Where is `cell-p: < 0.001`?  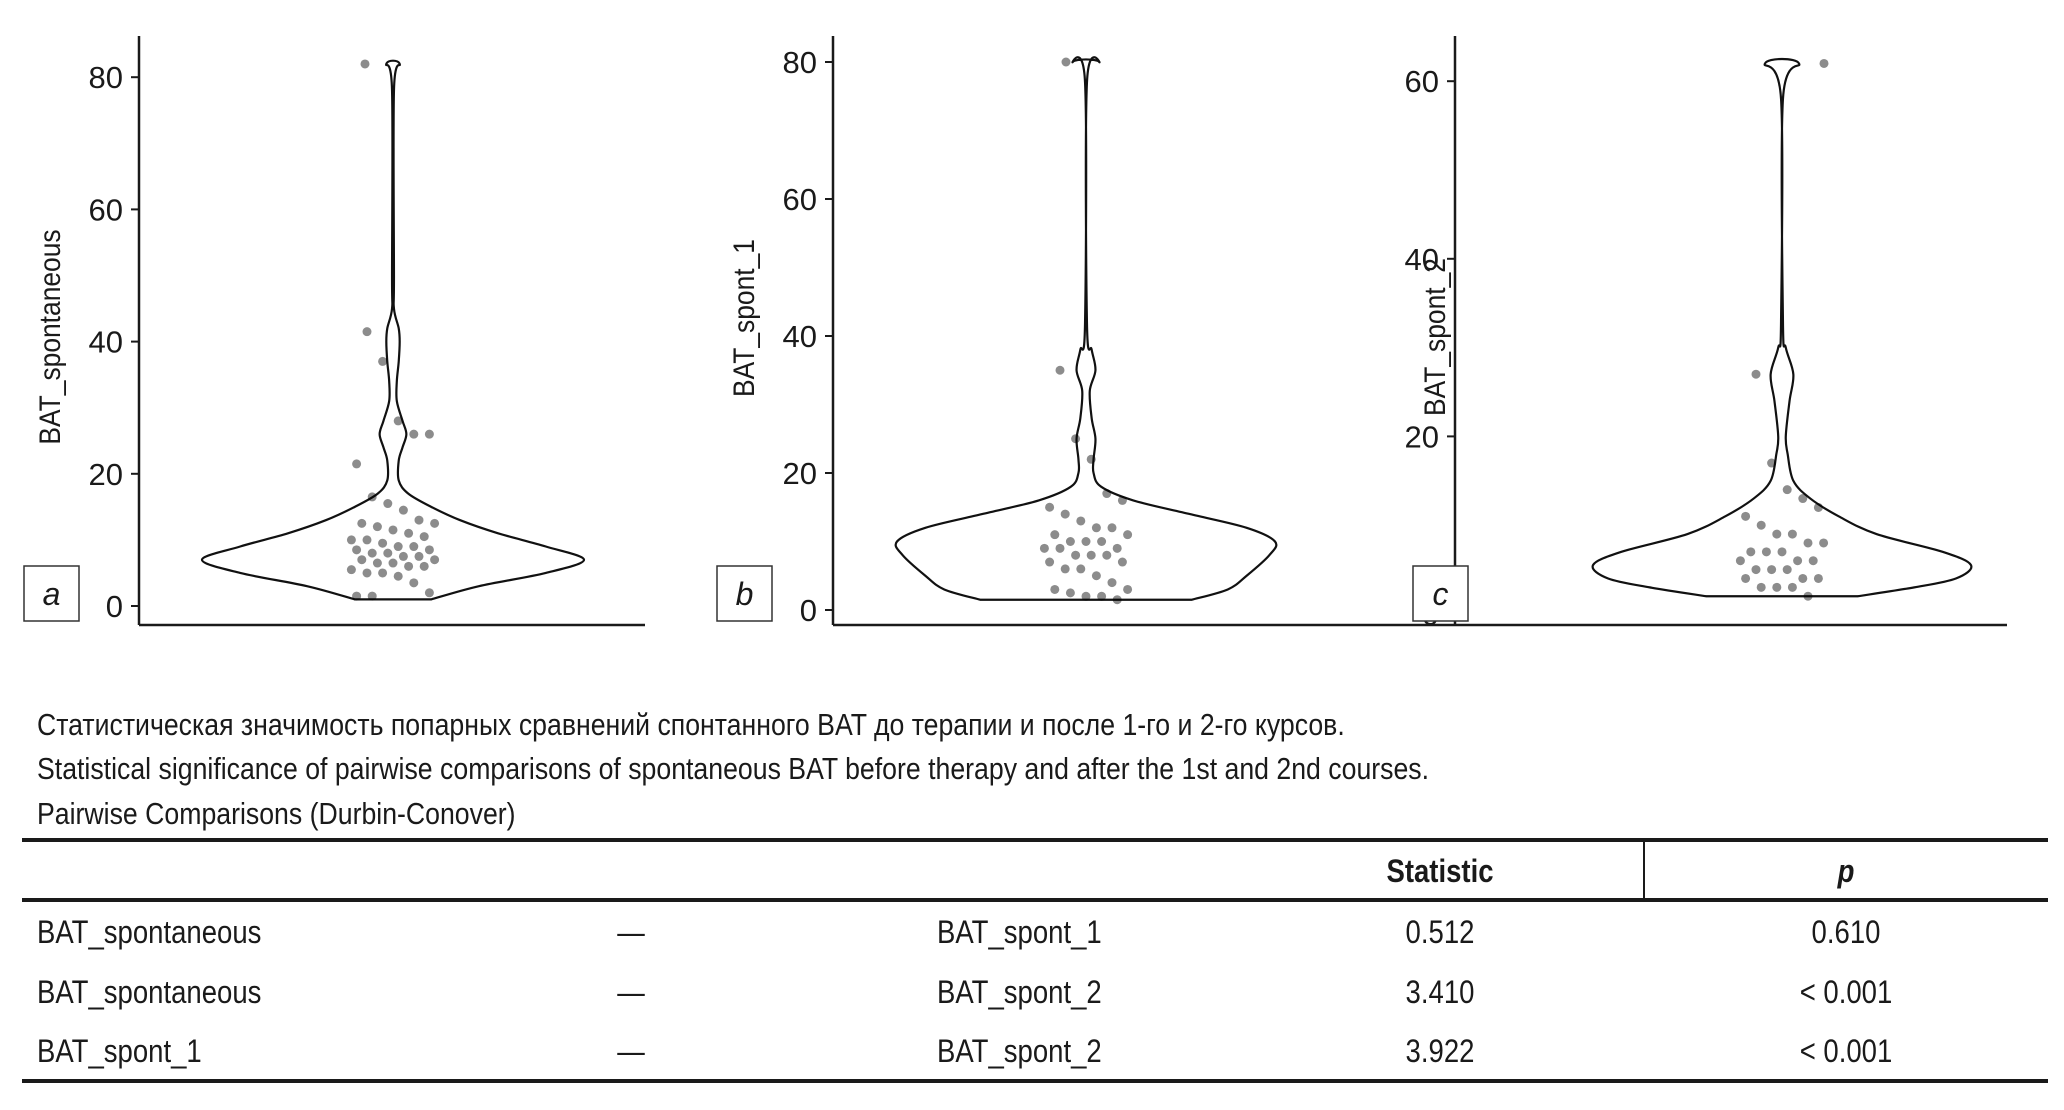 cell-p: < 0.001 is located at coordinates (1846, 1051).